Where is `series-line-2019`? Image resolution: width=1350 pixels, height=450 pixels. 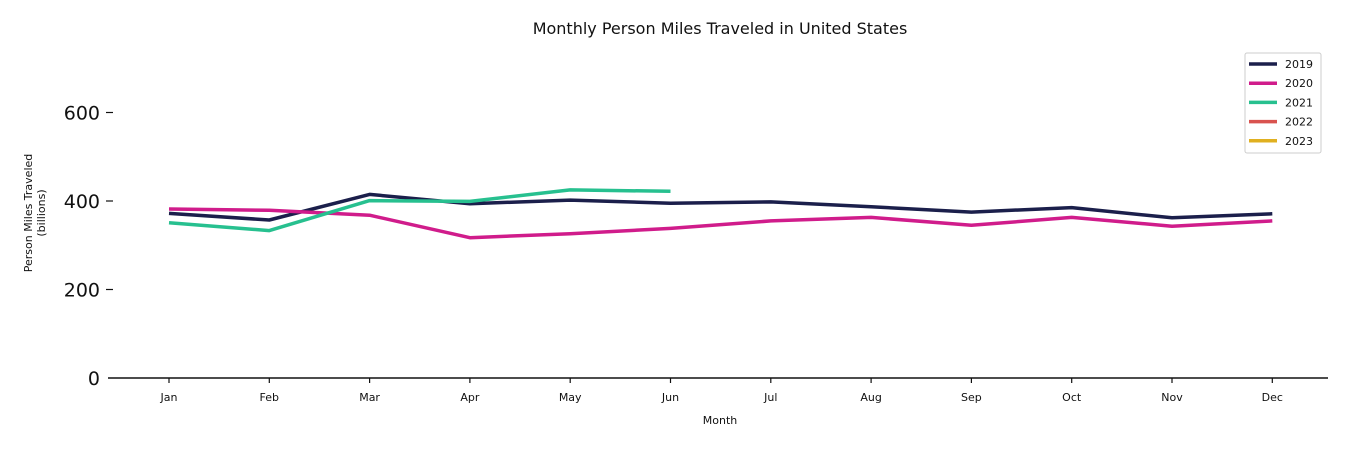
series-line-2019 is located at coordinates (720, 207).